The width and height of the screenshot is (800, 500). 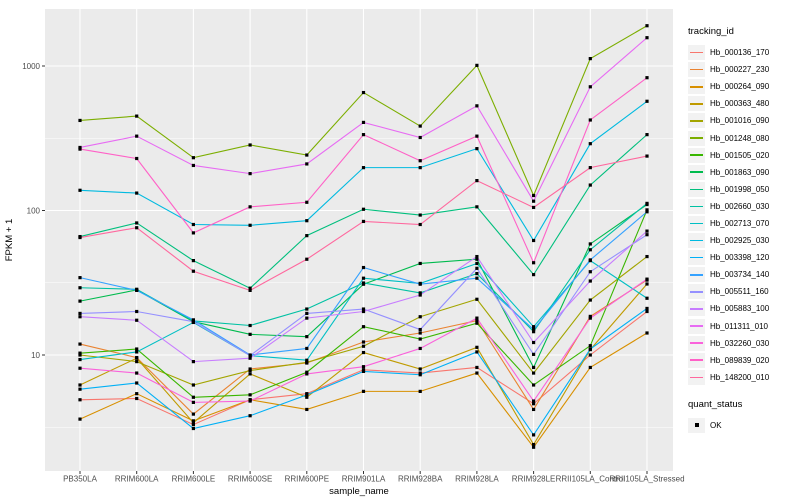 I want to click on legend-item-Hb_000136_170: Hb_000136_170, so click(x=744, y=52).